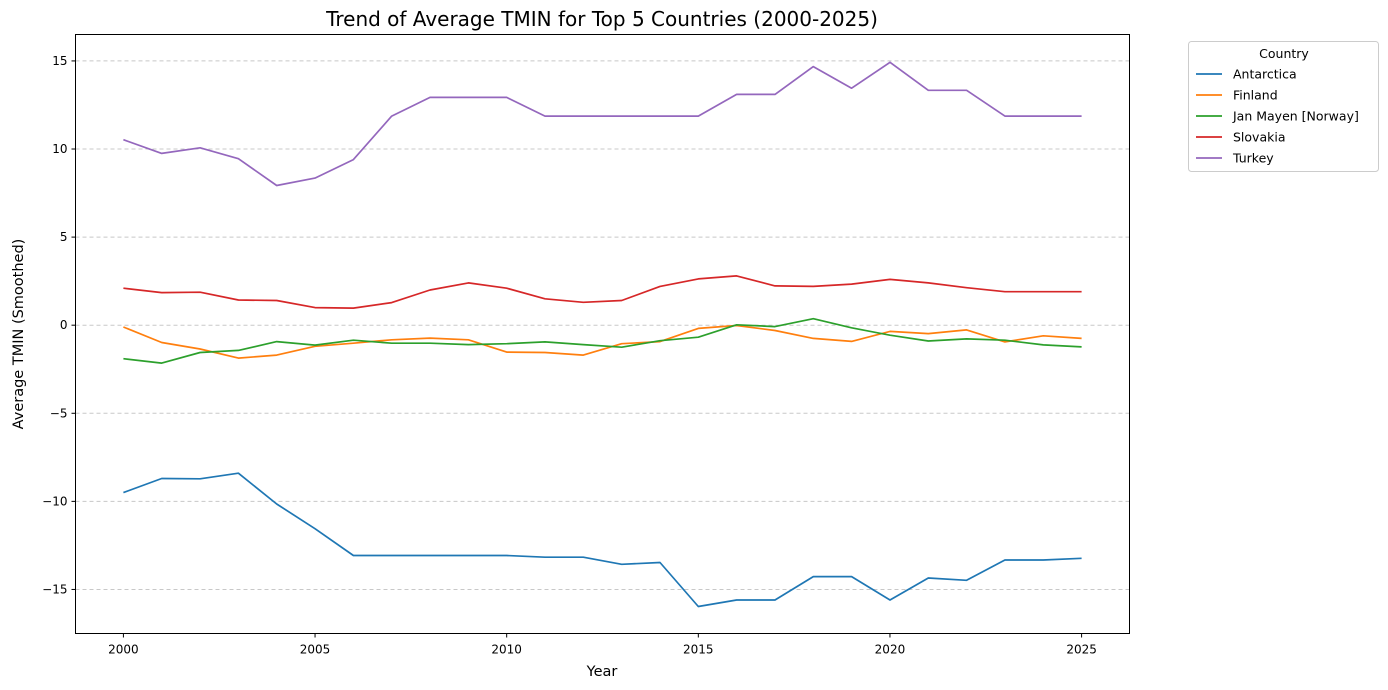 Image resolution: width=1388 pixels, height=690 pixels. What do you see at coordinates (54, 589) in the screenshot?
I see `y-tick-label: −15` at bounding box center [54, 589].